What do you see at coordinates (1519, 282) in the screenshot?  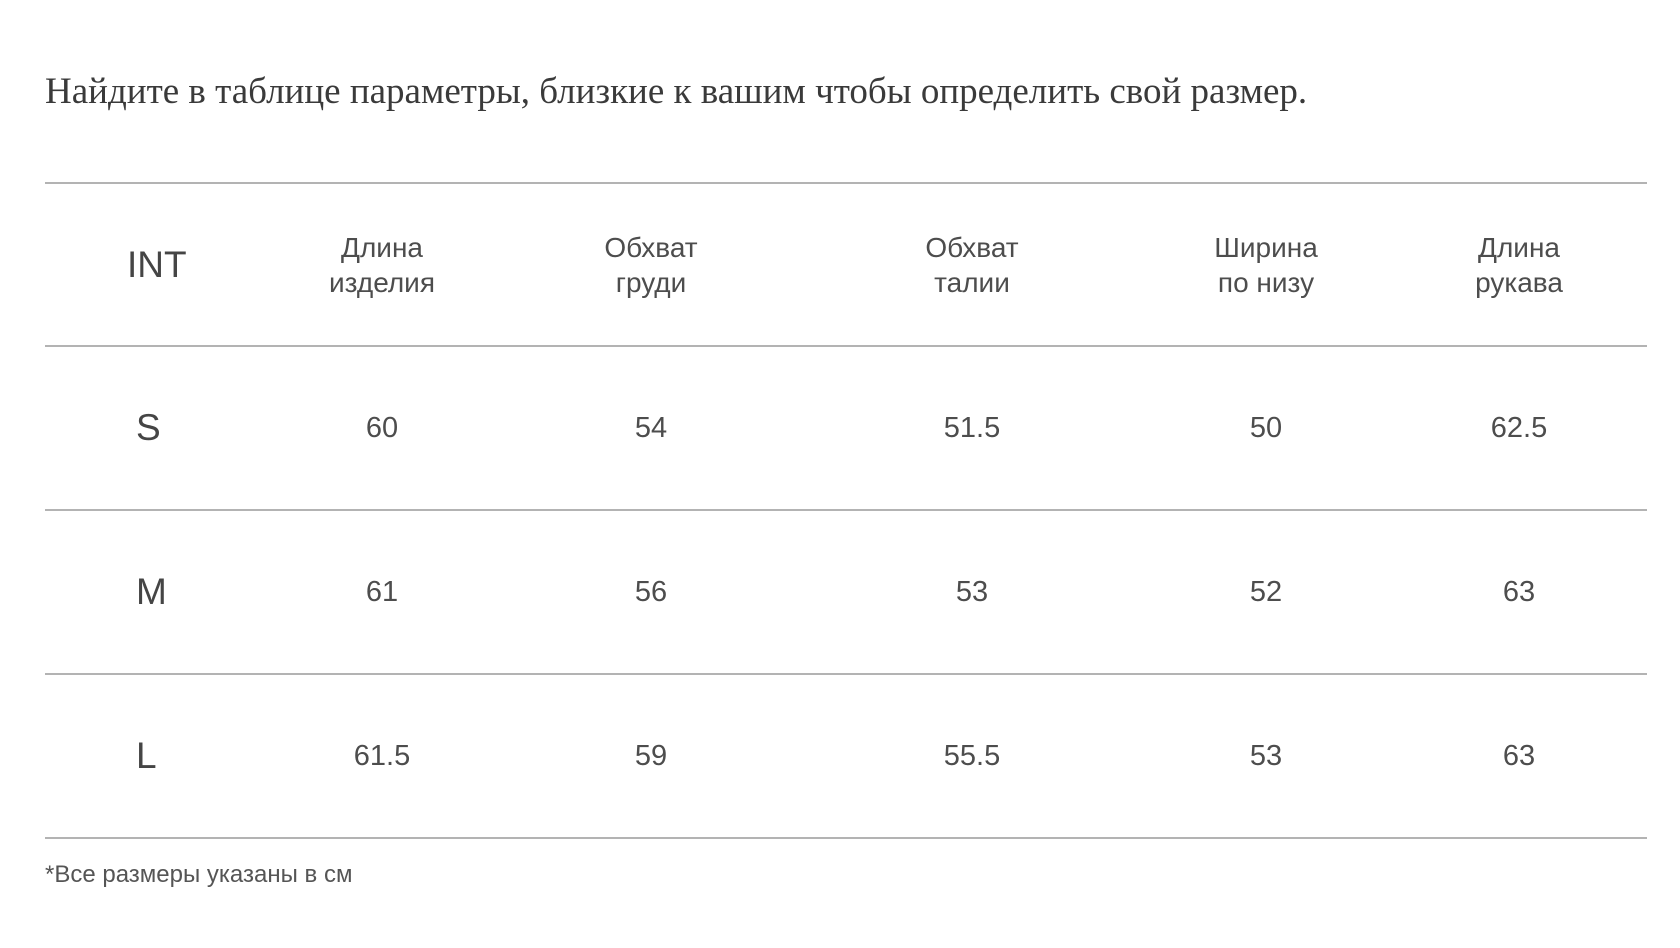 I see `column-header-line: рукава` at bounding box center [1519, 282].